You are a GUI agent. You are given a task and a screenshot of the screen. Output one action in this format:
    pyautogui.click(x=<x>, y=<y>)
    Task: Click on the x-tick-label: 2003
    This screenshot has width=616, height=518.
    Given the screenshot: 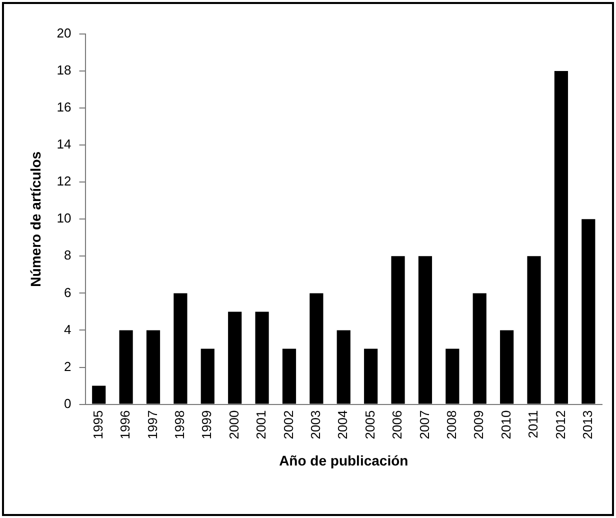 What is the action you would take?
    pyautogui.click(x=316, y=425)
    